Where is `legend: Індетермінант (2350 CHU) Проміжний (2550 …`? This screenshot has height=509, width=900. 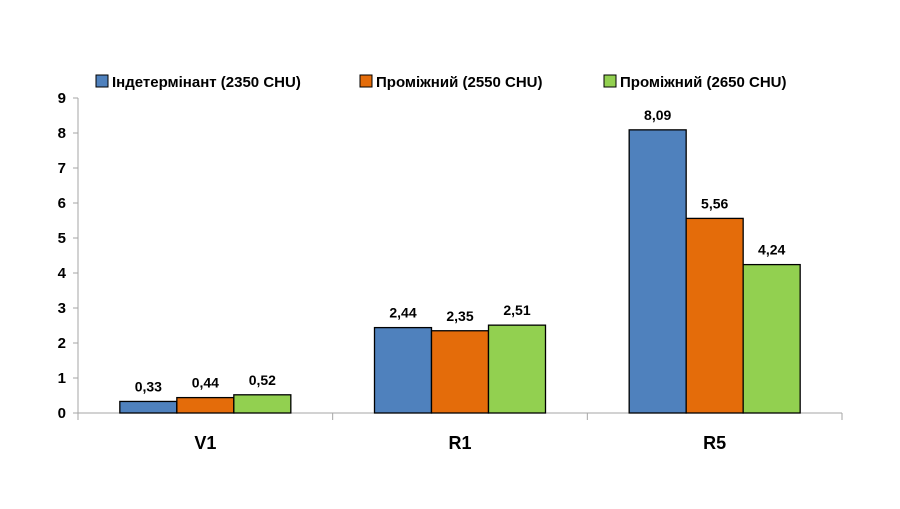 legend: Індетермінант (2350 CHU) Проміжний (2550 … is located at coordinates (441, 82).